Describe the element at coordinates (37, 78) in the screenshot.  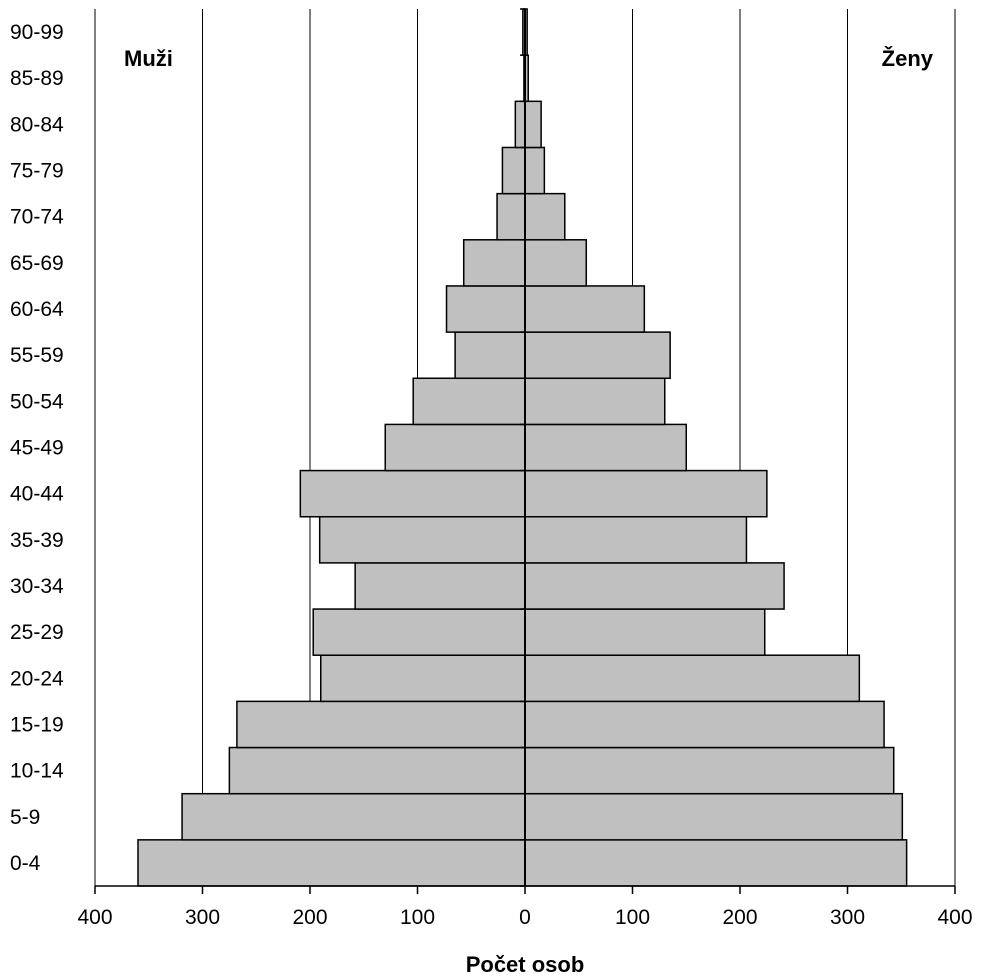
I see `y-tick-label: 85-89` at that location.